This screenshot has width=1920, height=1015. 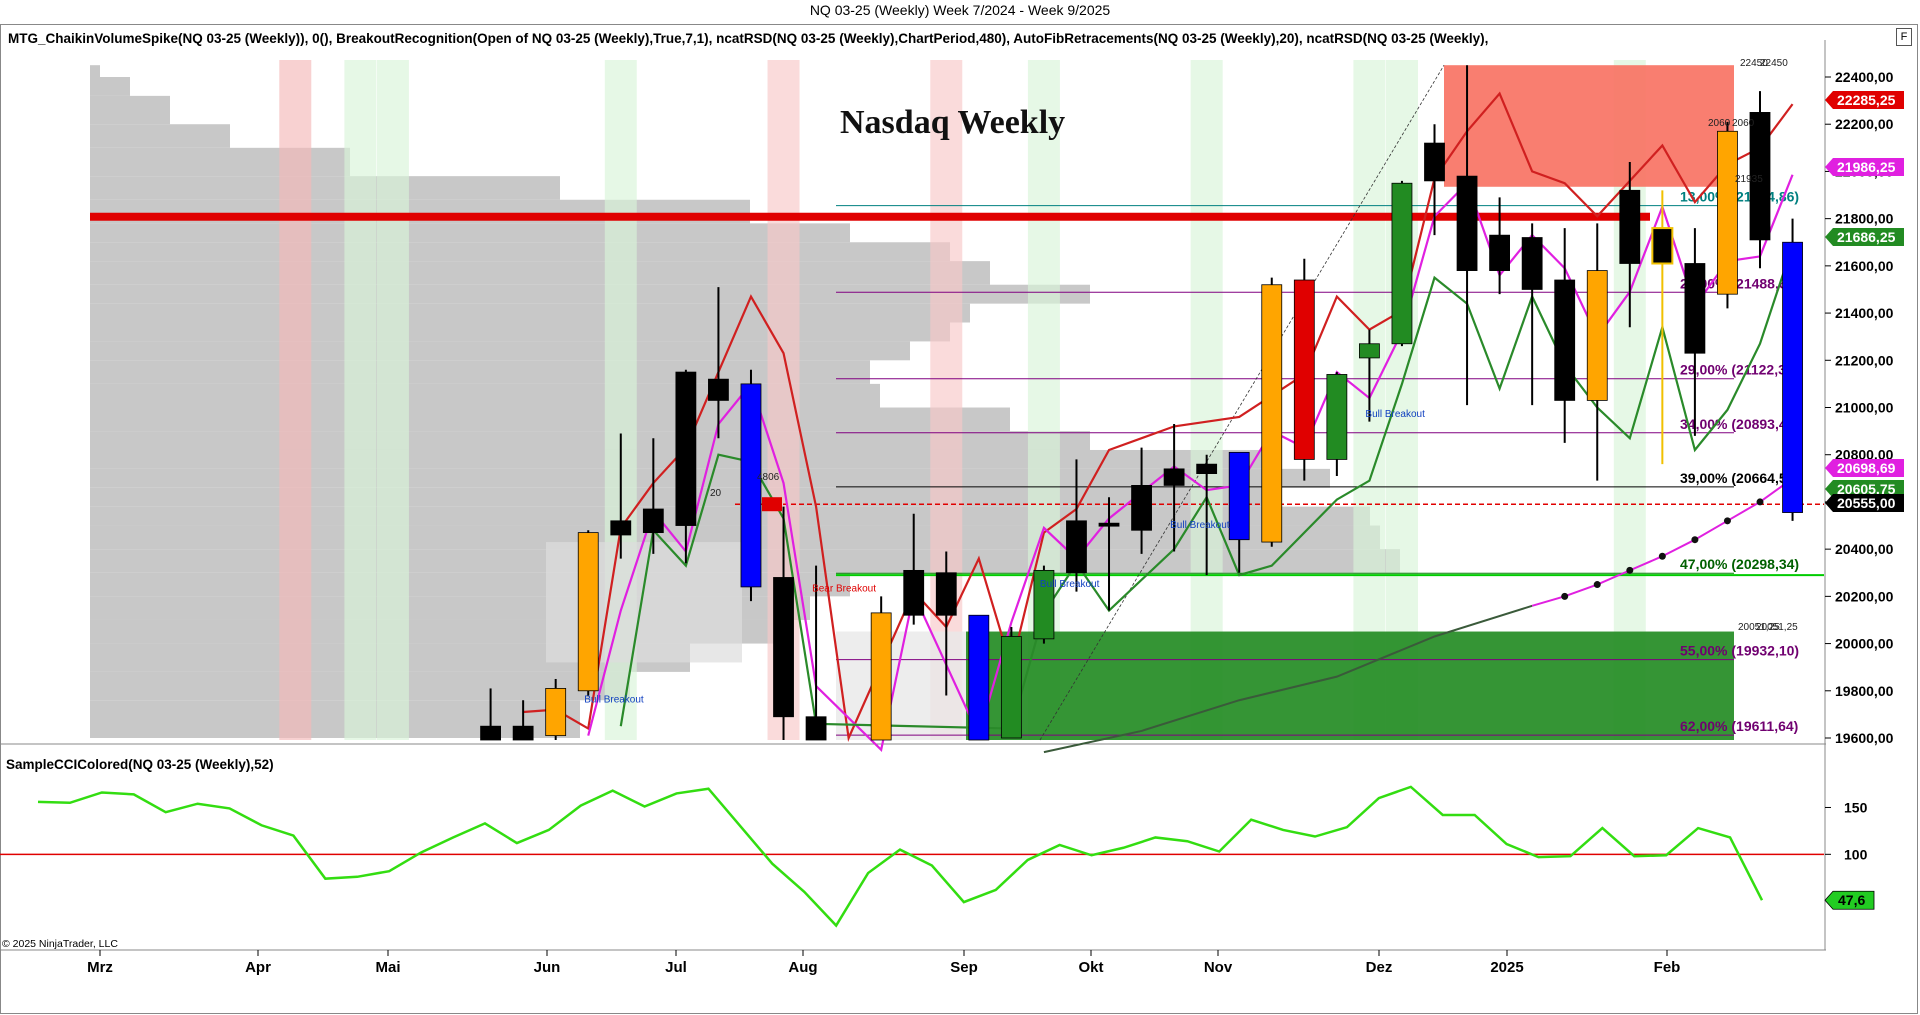 What do you see at coordinates (768, 477) in the screenshot?
I see `level-small-label: 4806` at bounding box center [768, 477].